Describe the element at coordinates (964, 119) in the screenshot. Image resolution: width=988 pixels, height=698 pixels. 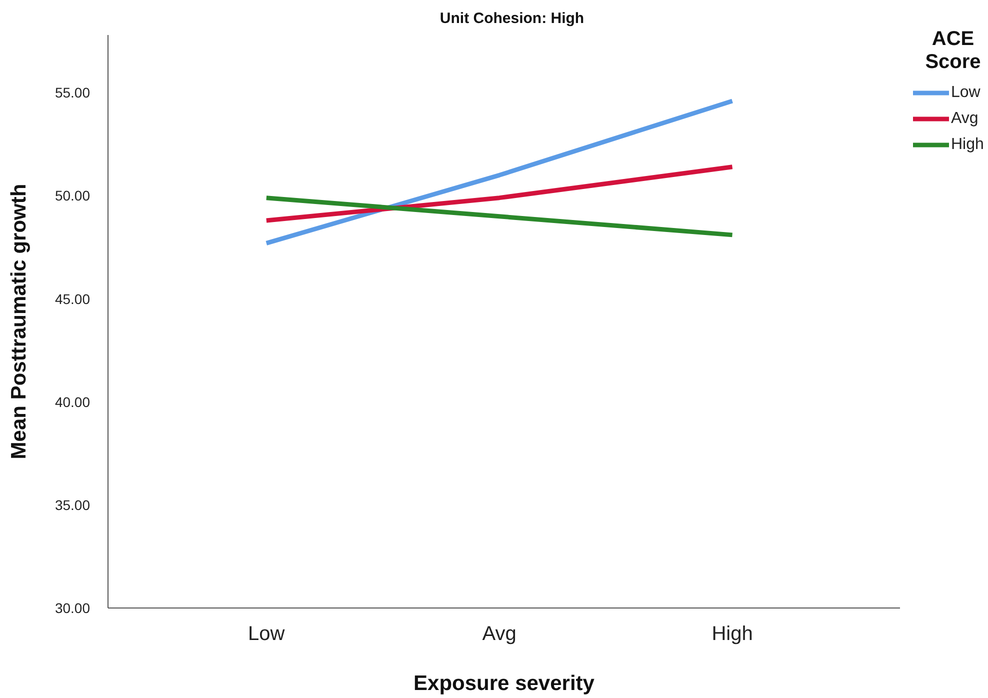
I see `legend-label: Avg` at that location.